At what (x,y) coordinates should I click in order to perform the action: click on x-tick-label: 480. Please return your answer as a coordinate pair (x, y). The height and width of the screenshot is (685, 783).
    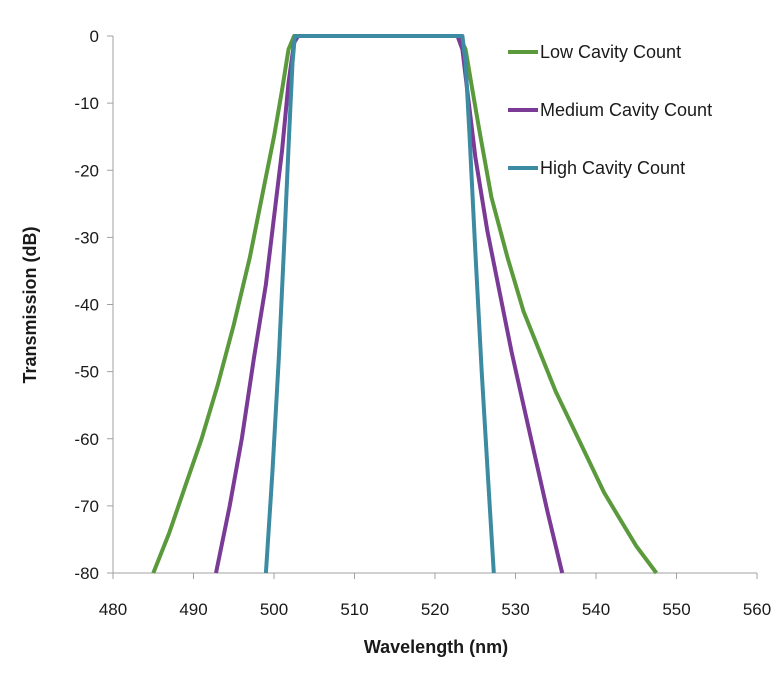
    Looking at the image, I should click on (113, 609).